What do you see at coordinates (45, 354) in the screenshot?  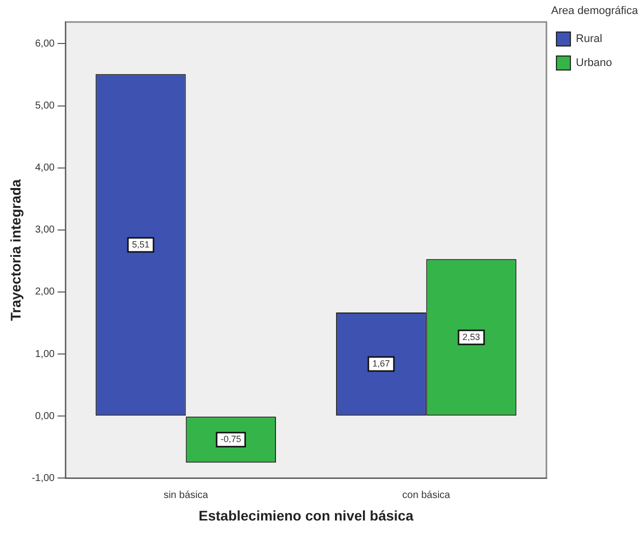 I see `y-tick-label: 1,00` at bounding box center [45, 354].